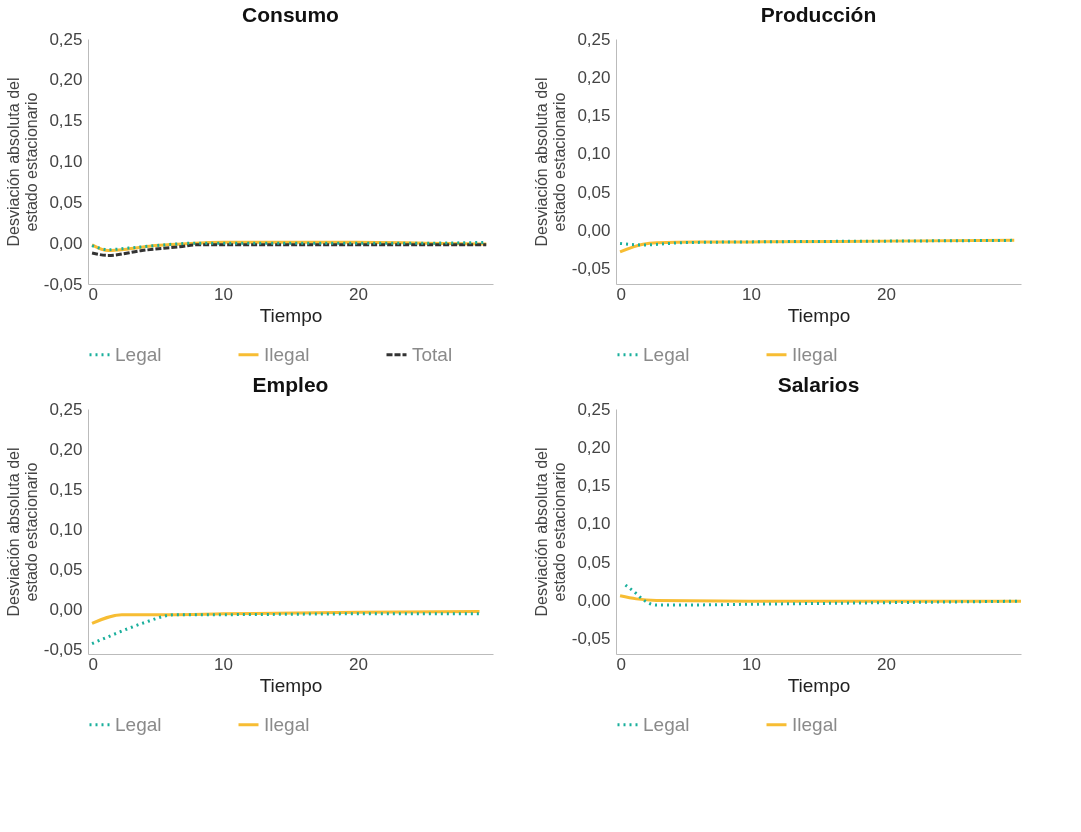  Describe the element at coordinates (290, 384) in the screenshot. I see `chart-title: Empleo` at that location.